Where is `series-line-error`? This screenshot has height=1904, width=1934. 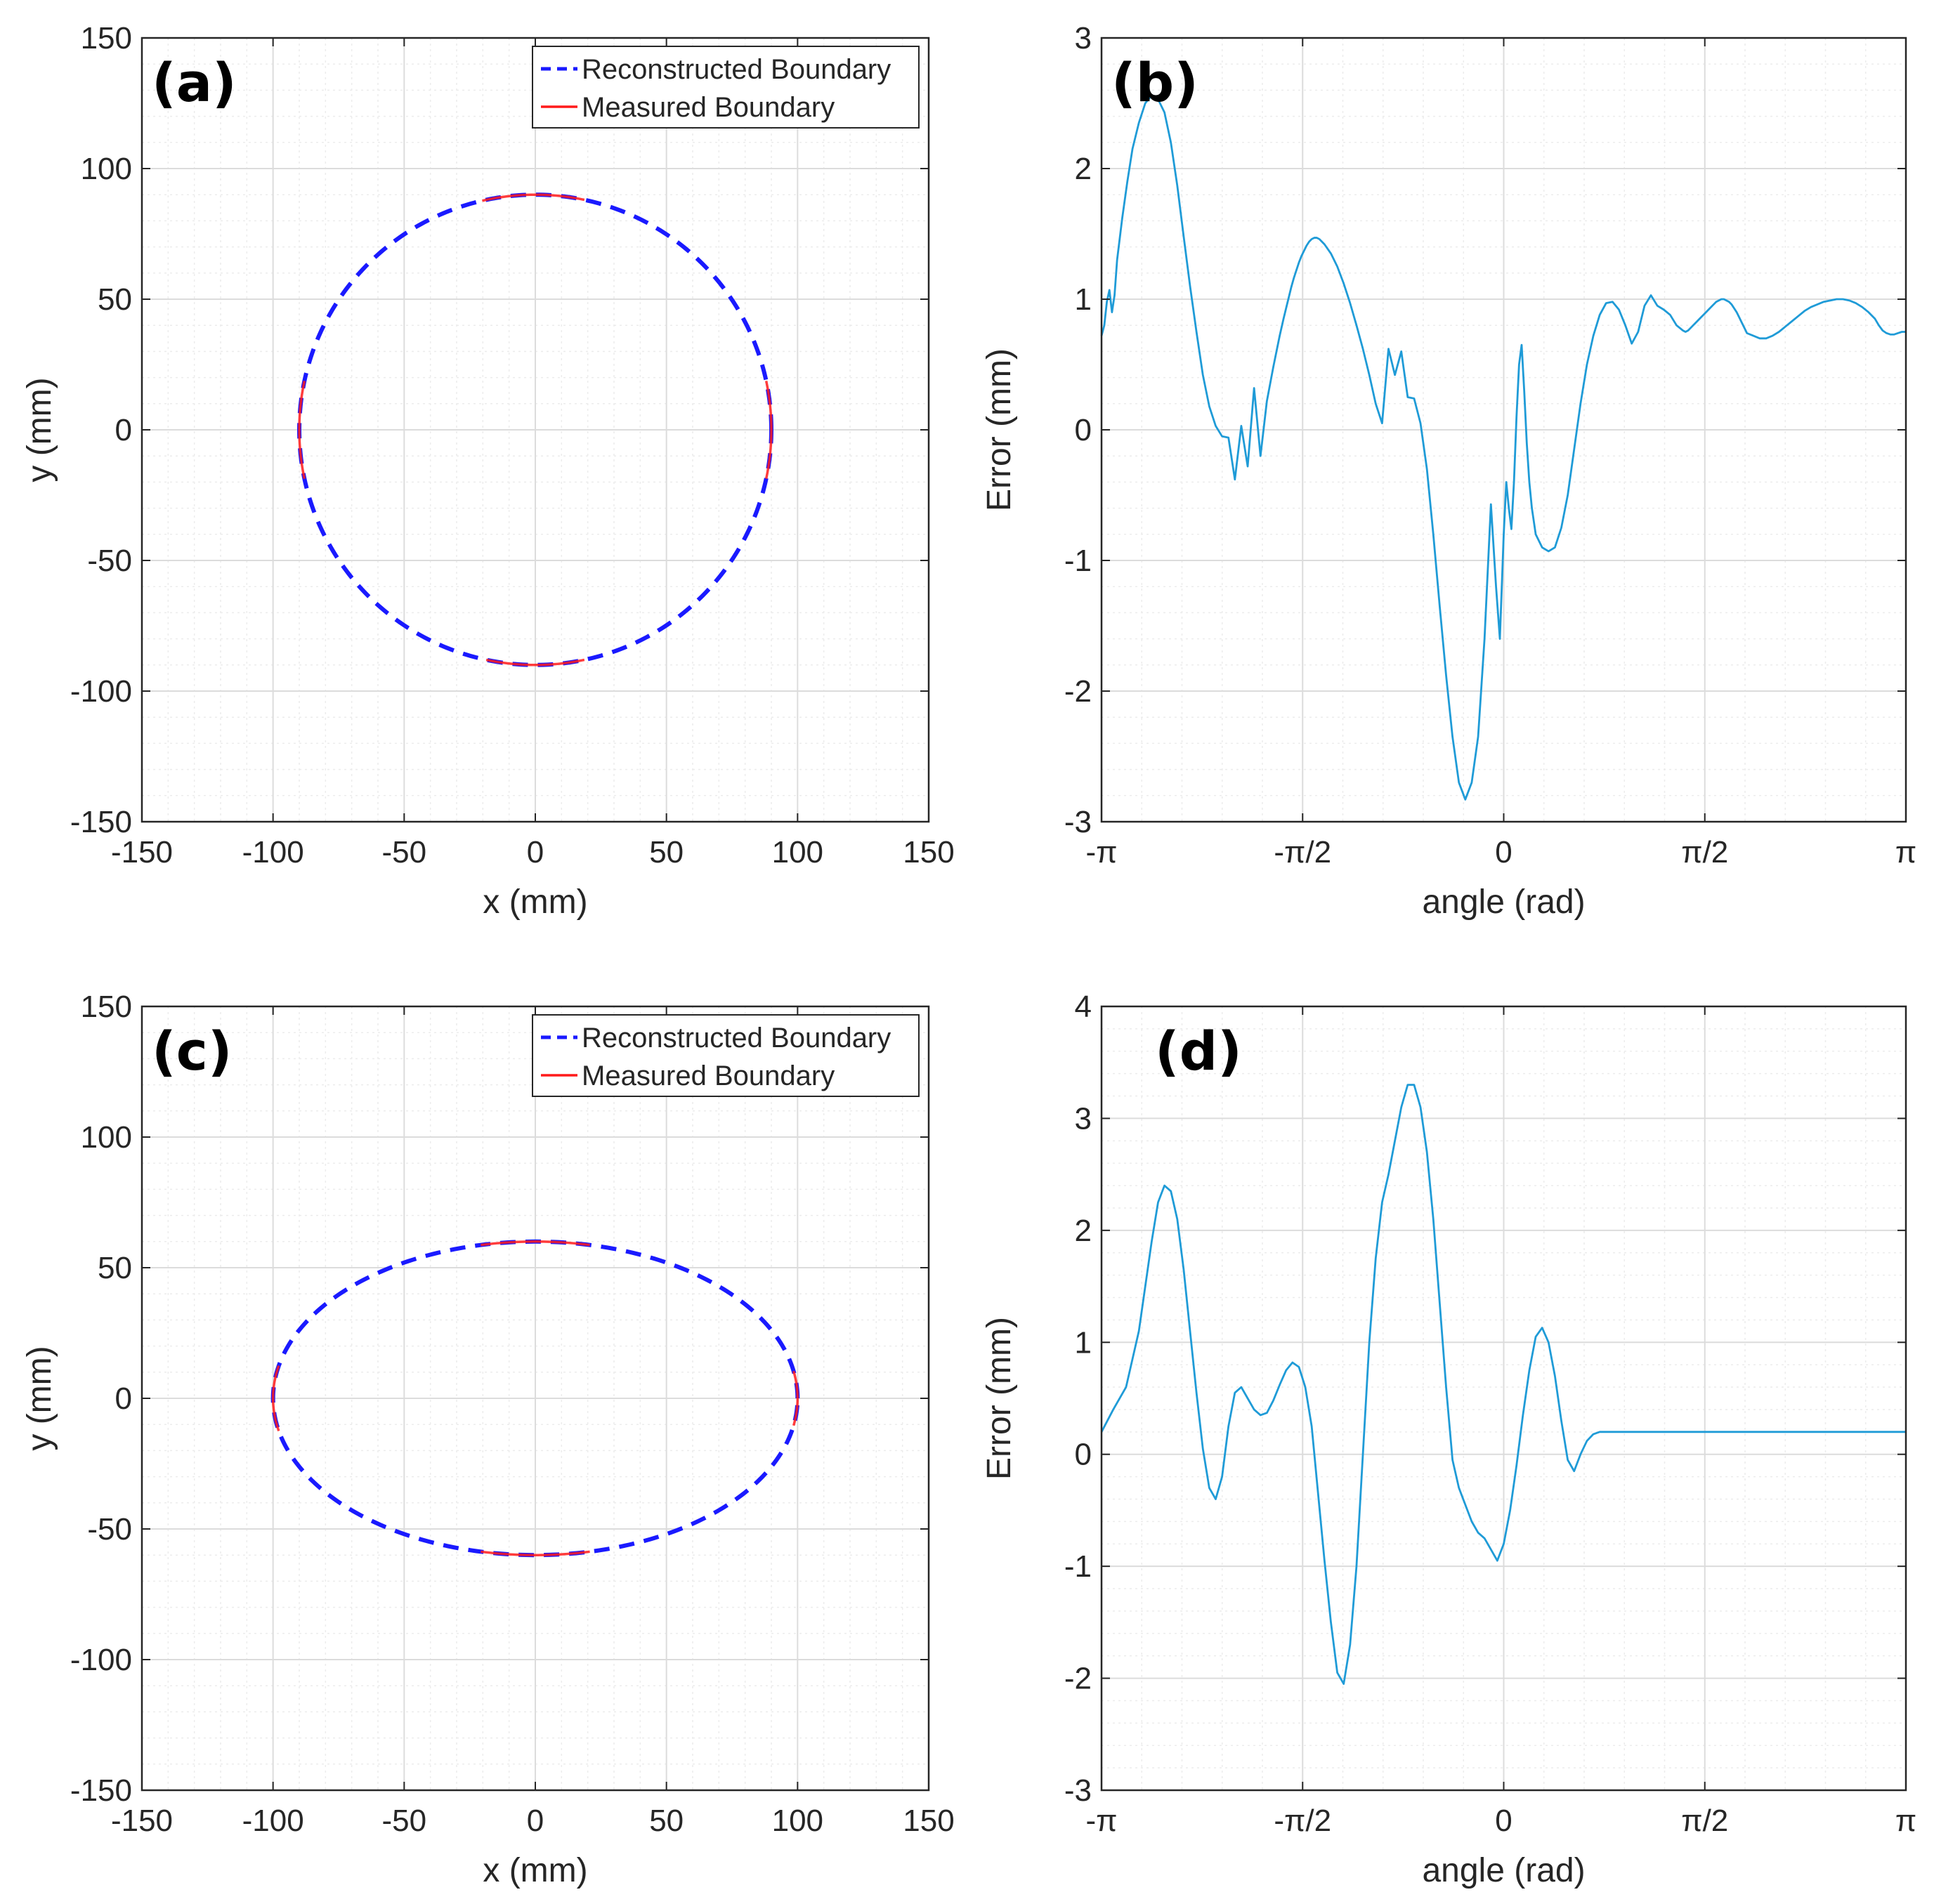 series-line-error is located at coordinates (1503, 1384).